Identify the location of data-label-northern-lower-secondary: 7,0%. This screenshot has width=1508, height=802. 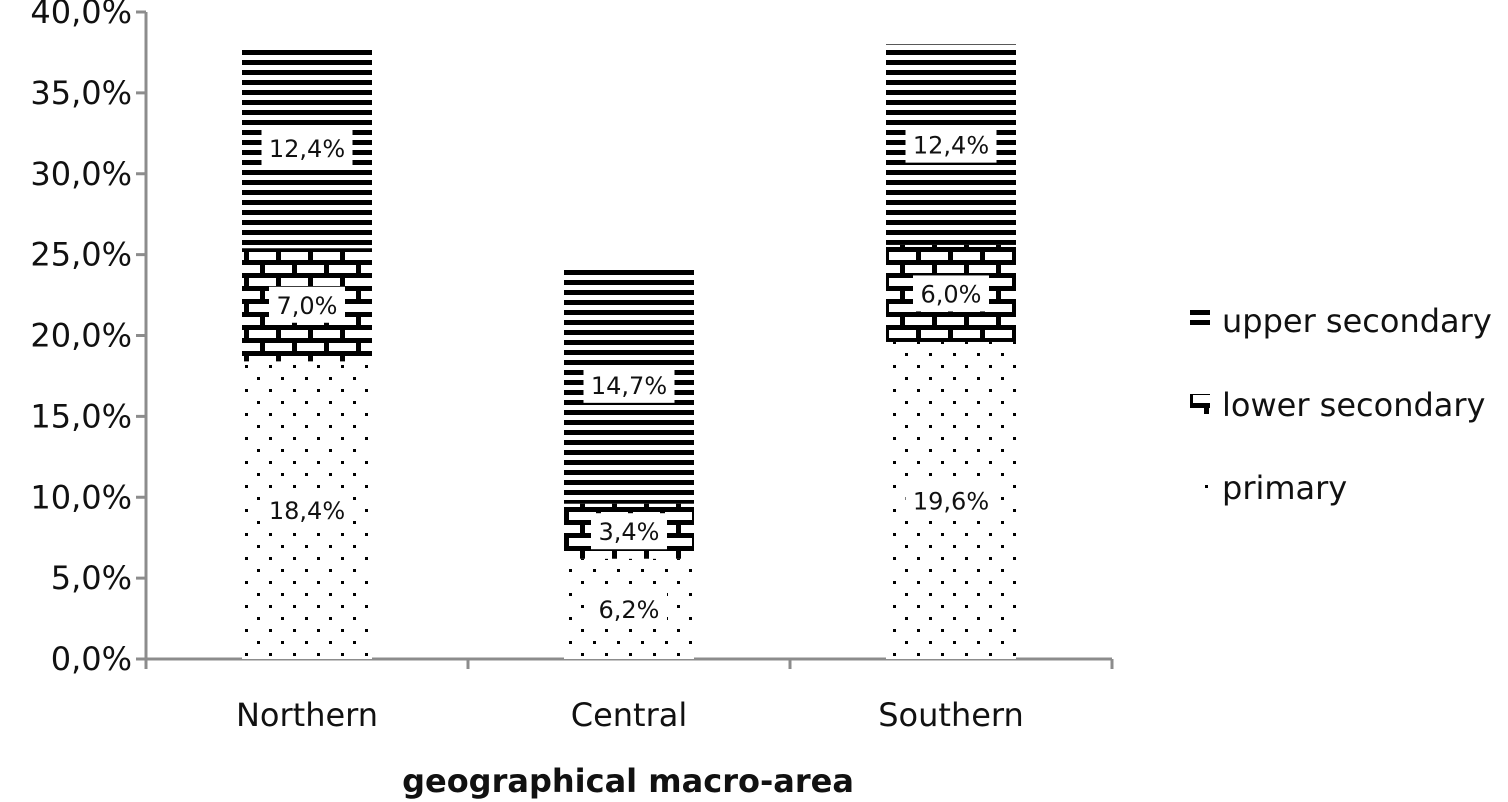
(307, 306).